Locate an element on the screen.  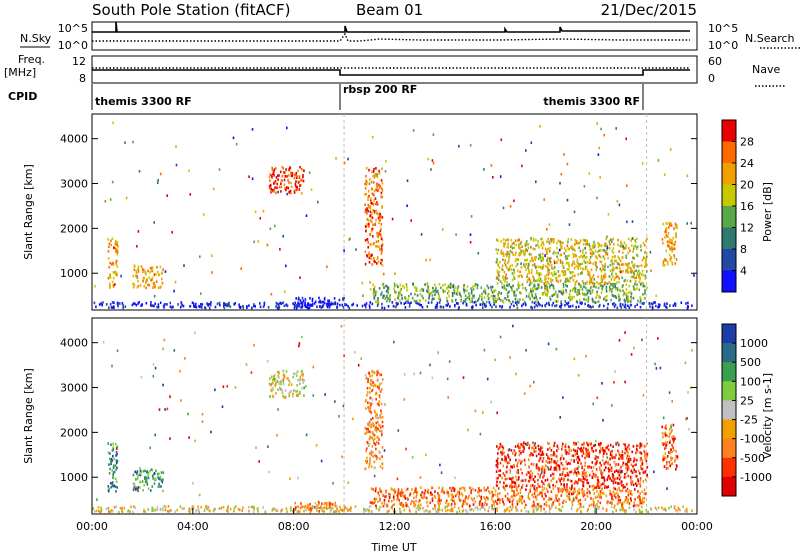
freq-tick-high: 12 is located at coordinates (79, 61).